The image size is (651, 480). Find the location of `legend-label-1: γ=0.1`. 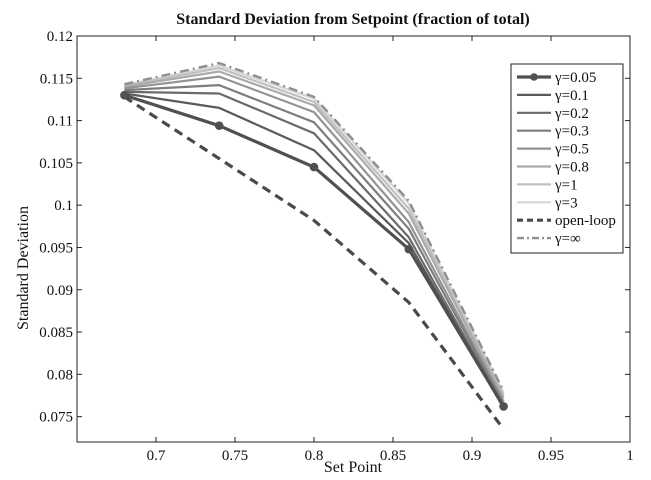

legend-label-1: γ=0.1 is located at coordinates (571, 96).